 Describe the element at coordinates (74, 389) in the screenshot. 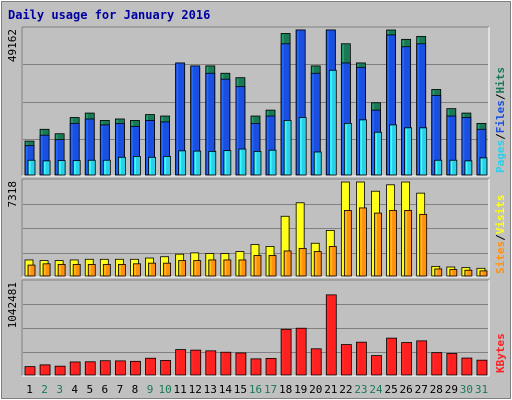

I see `x-tick-day-4: 4` at that location.